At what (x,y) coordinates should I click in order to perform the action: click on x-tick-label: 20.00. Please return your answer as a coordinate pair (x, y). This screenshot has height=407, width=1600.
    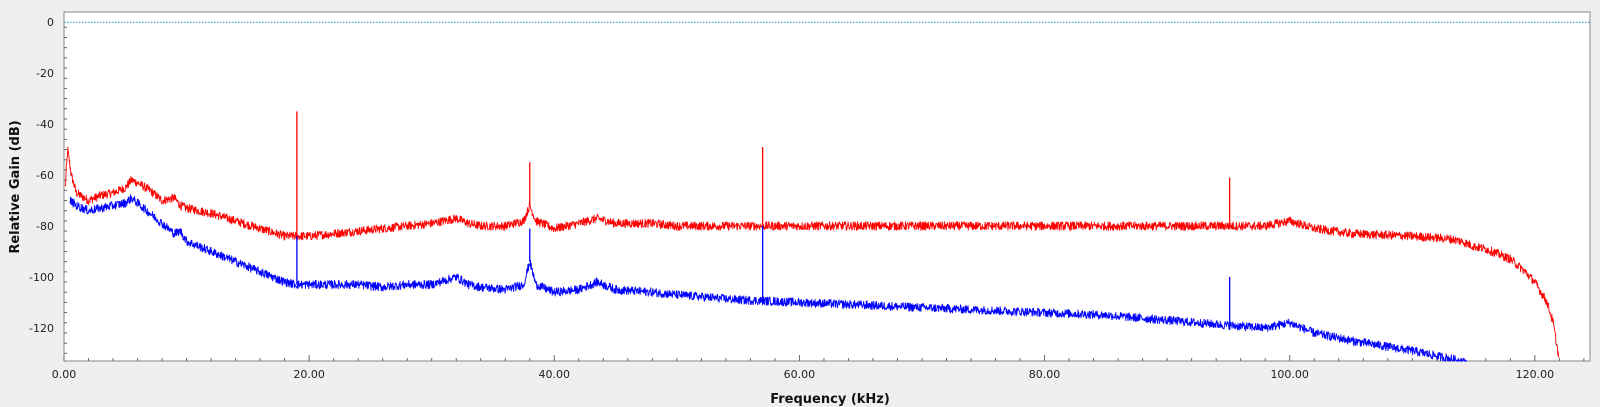
    Looking at the image, I should click on (309, 374).